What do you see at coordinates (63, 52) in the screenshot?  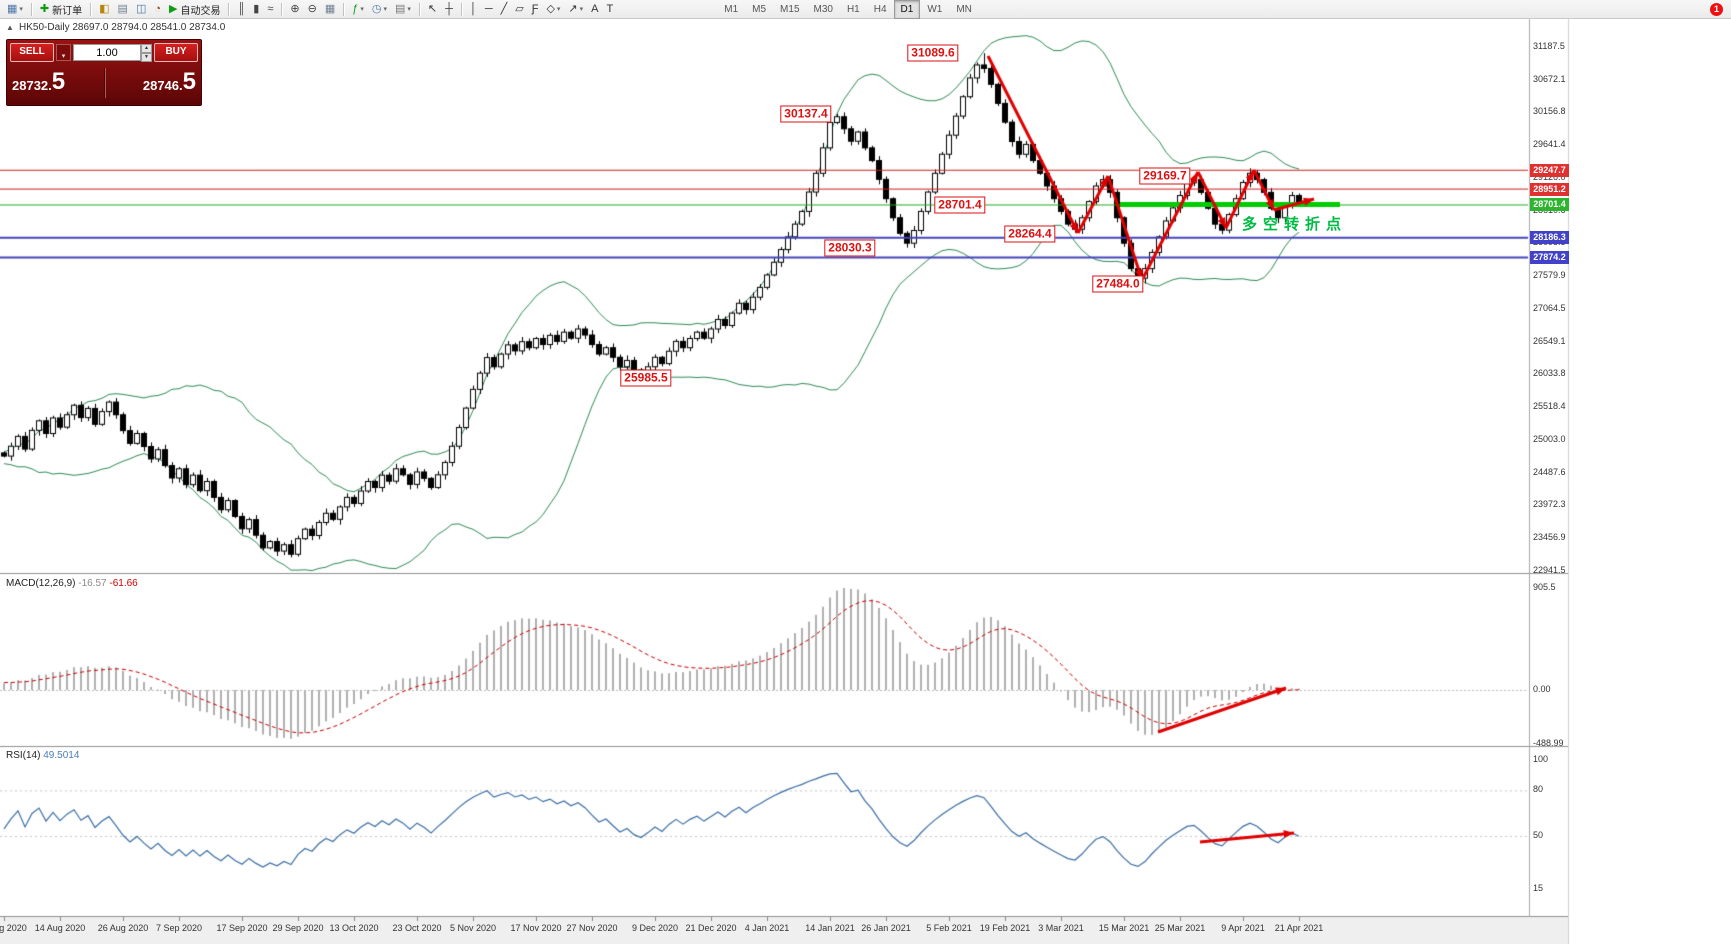 I see `order-options-dropdown: ▾` at bounding box center [63, 52].